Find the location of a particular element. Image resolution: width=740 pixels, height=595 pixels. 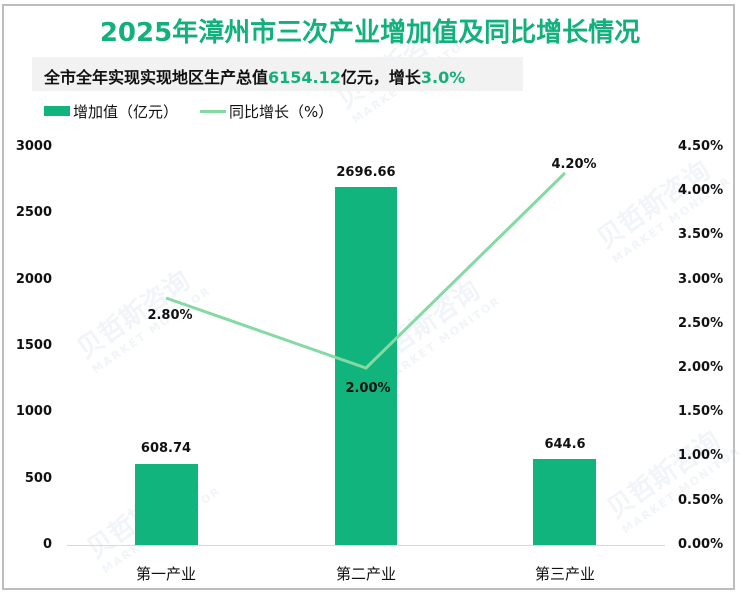

legend: 增加值（亿元） 同比增长（%） is located at coordinates (199, 111).